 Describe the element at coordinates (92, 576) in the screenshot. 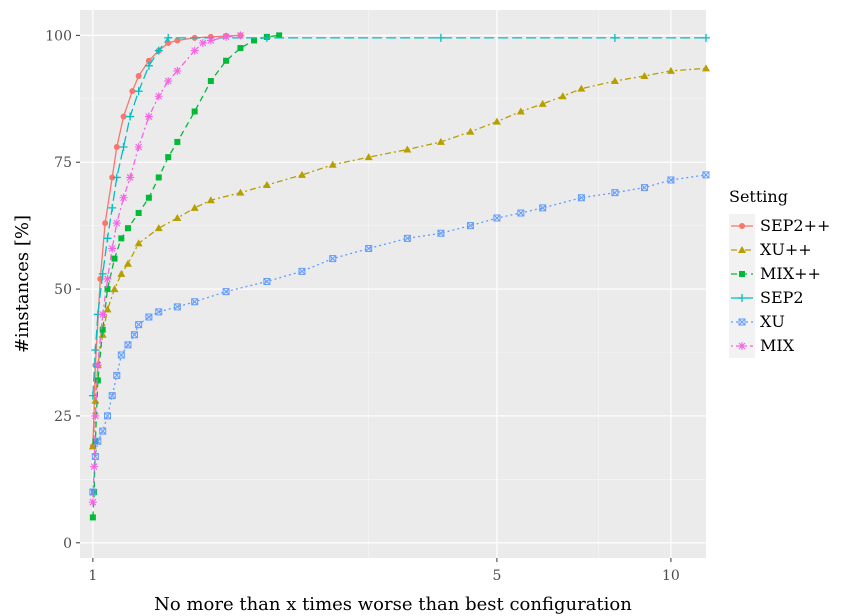

I see `x-tick-label: 1` at that location.